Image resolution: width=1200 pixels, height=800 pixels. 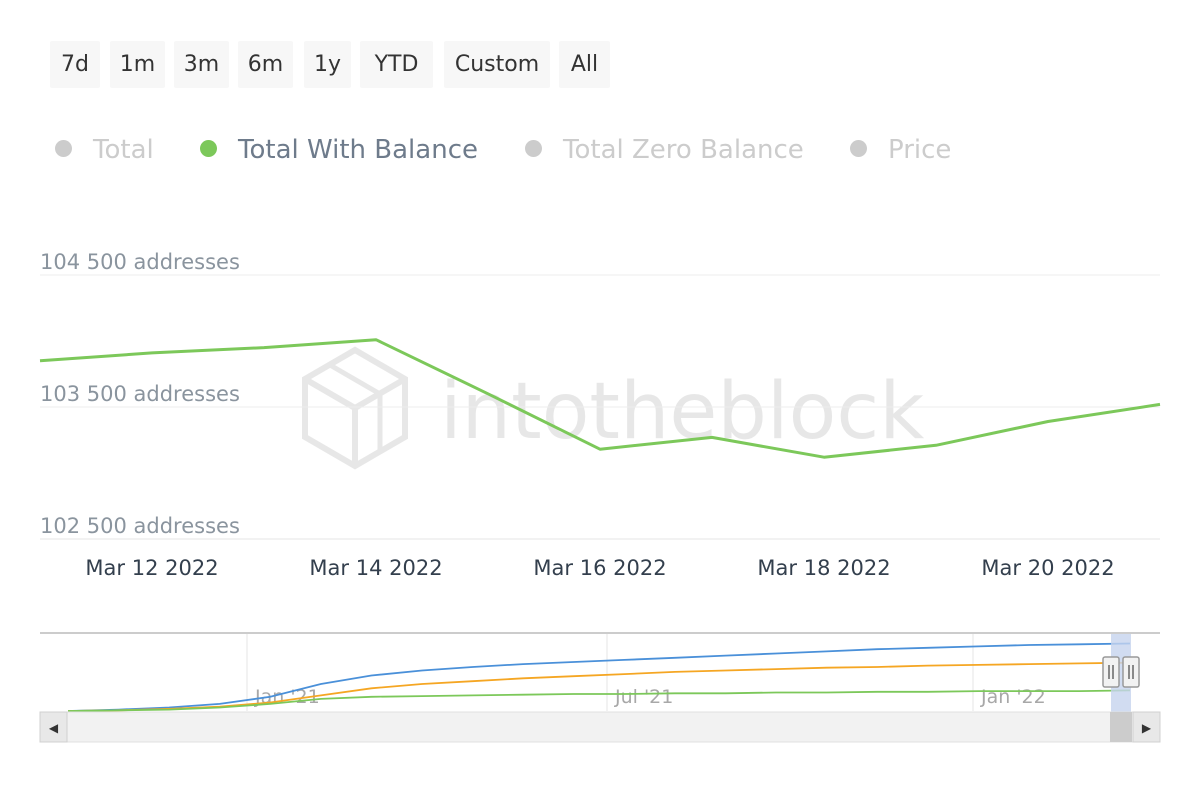 What do you see at coordinates (823, 568) in the screenshot?
I see `x-tick-label: Mar 18 2022` at bounding box center [823, 568].